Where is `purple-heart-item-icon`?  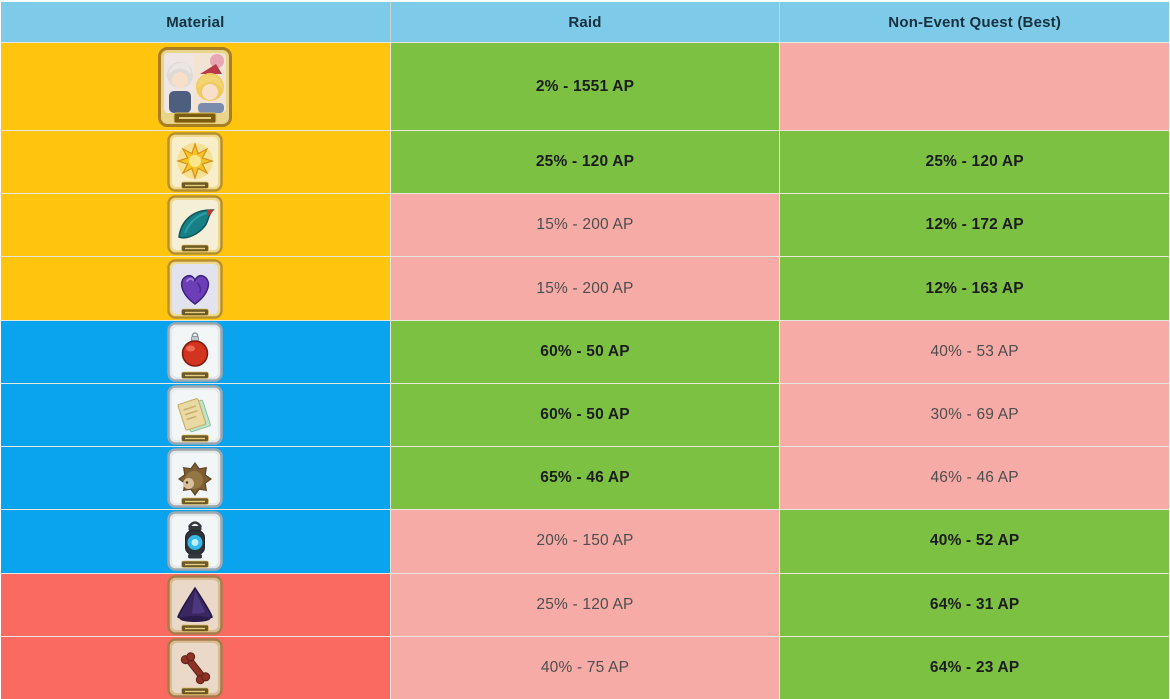
purple-heart-item-icon is located at coordinates (195, 288).